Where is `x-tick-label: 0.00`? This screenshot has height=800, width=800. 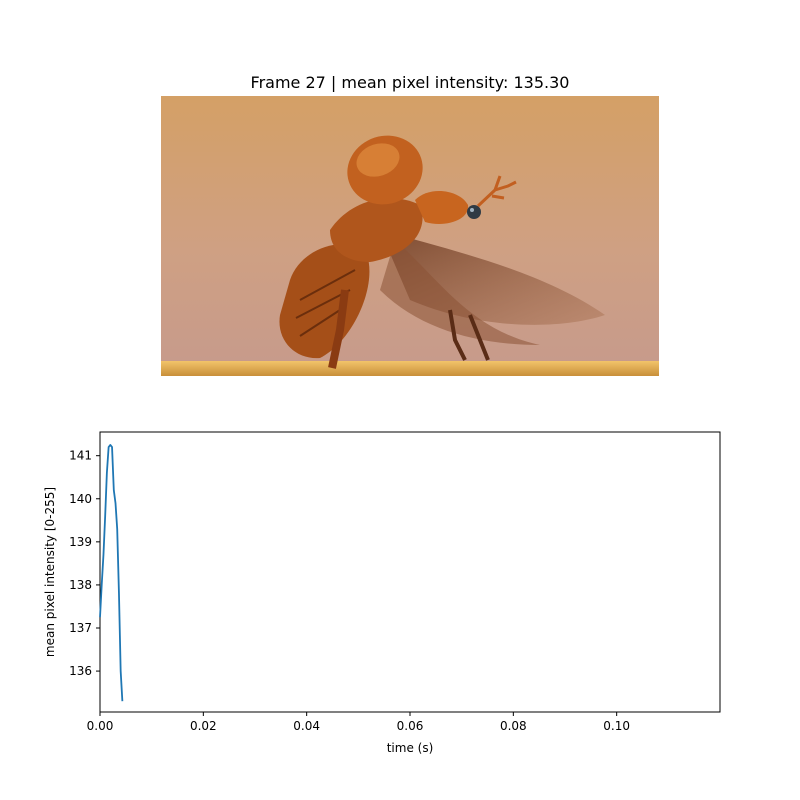 x-tick-label: 0.00 is located at coordinates (100, 726).